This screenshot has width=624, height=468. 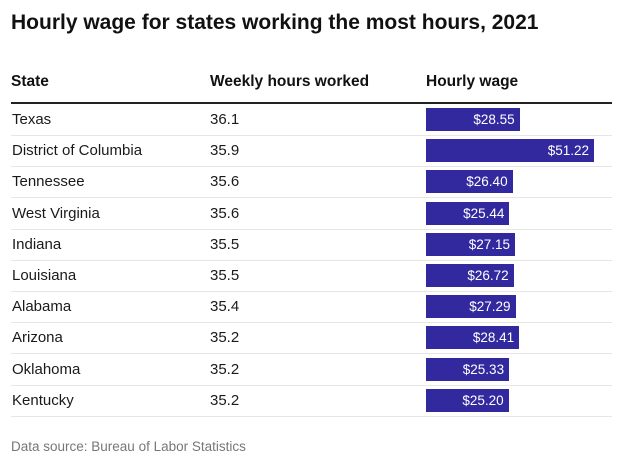 I want to click on state-cell: Arizona, so click(x=37, y=338).